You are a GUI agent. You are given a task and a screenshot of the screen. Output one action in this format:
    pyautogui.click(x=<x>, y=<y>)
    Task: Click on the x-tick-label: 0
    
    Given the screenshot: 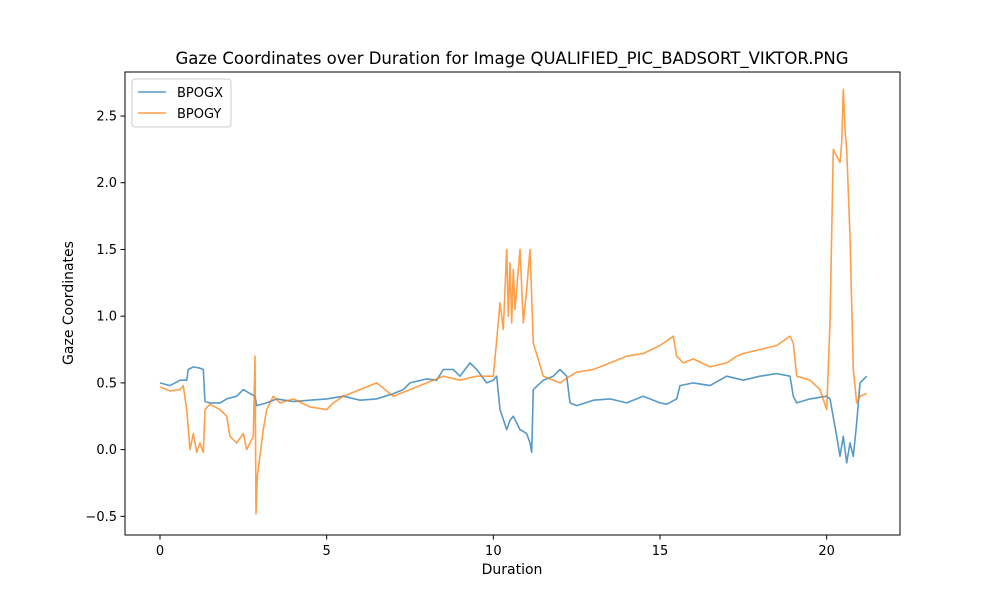 What is the action you would take?
    pyautogui.click(x=160, y=551)
    